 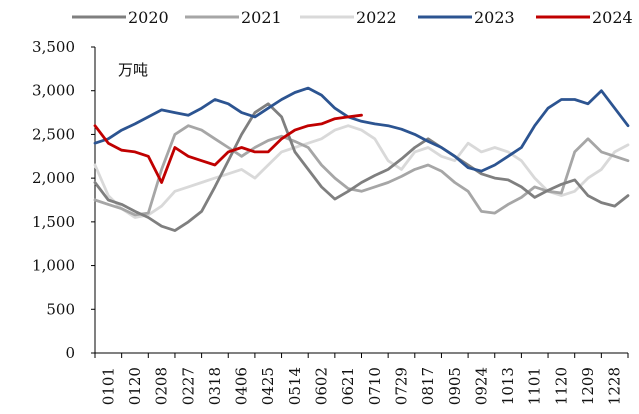 What do you see at coordinates (242, 386) in the screenshot?
I see `x-tick-label: 0406` at bounding box center [242, 386].